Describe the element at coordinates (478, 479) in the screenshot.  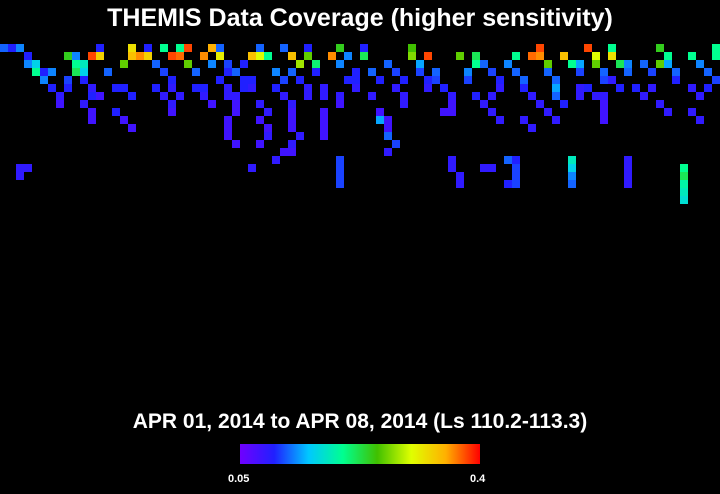
I see `colorbar-max-label: 0.4` at that location.